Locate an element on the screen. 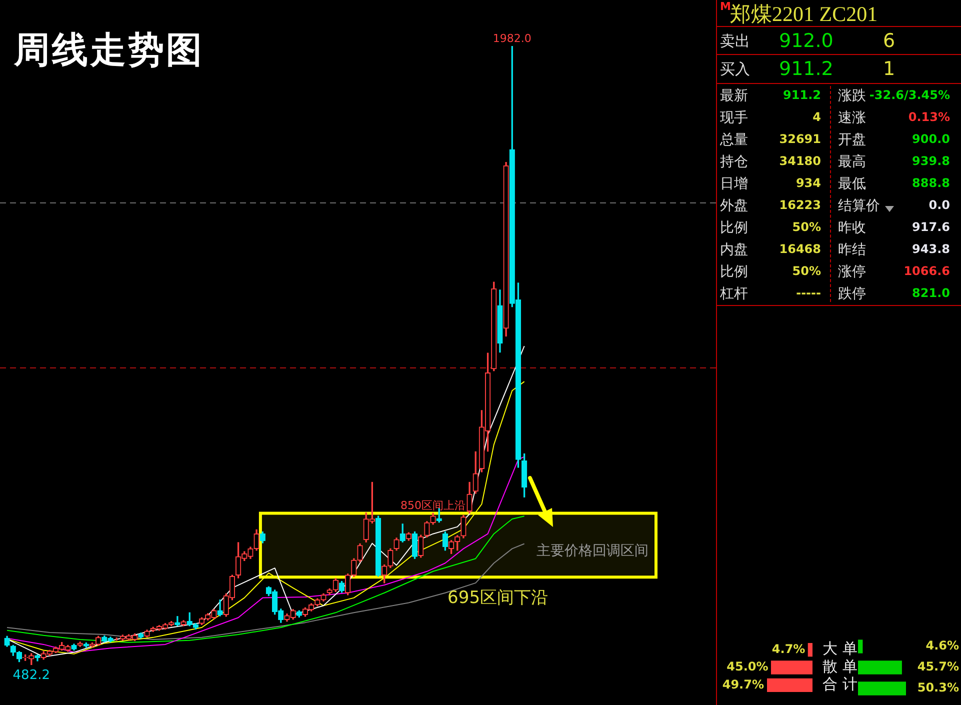 Image resolution: width=961 pixels, height=705 pixels. chart-title: 周线走势图 is located at coordinates (109, 51).